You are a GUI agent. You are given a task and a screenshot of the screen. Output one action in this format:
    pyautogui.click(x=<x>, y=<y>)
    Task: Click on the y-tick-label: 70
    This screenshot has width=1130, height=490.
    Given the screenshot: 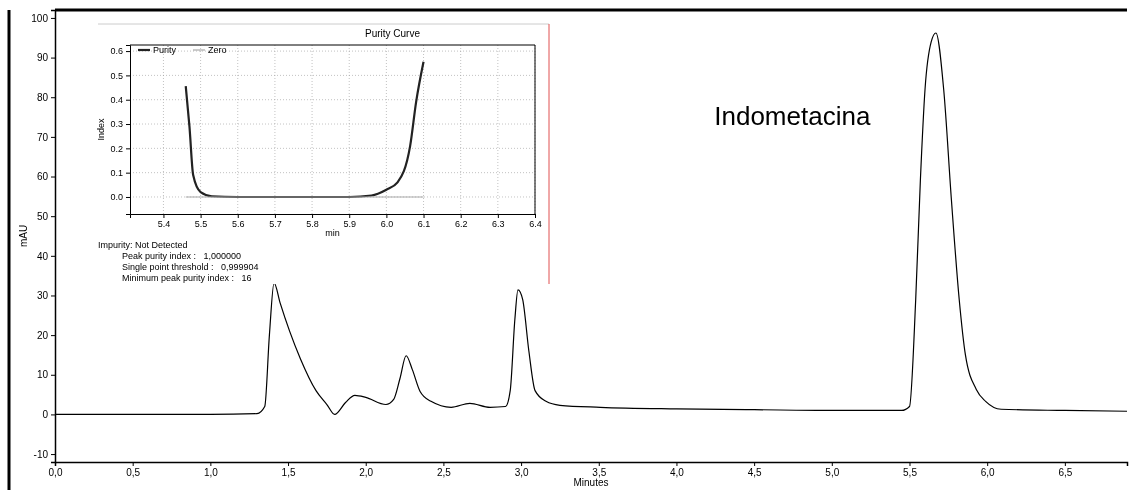 What is the action you would take?
    pyautogui.click(x=42, y=137)
    